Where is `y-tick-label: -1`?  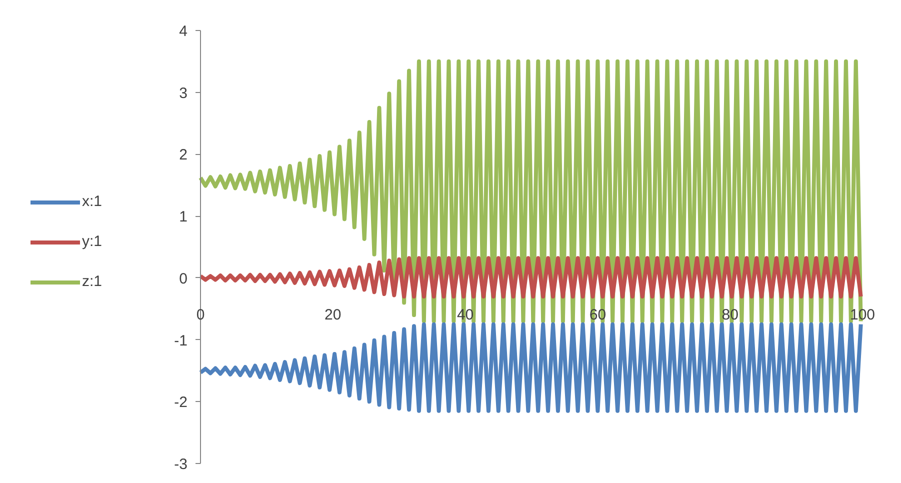 y-tick-label: -1 is located at coordinates (181, 341).